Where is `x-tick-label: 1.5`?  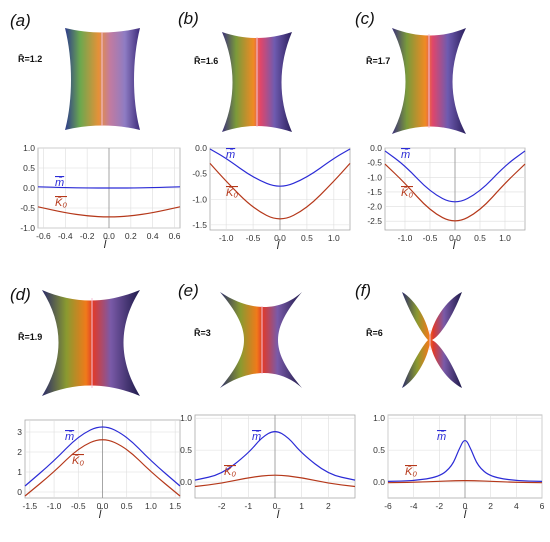
x-tick-label: 1.5 is located at coordinates (175, 506).